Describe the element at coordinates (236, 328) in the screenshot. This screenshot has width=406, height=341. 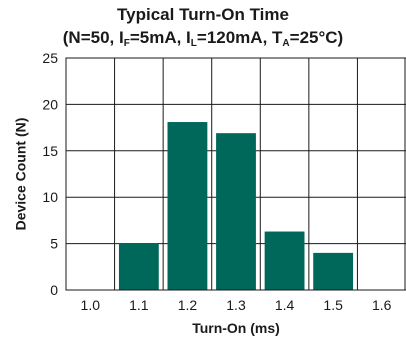
I see `x-axis-label: Turn-On (ms)` at that location.